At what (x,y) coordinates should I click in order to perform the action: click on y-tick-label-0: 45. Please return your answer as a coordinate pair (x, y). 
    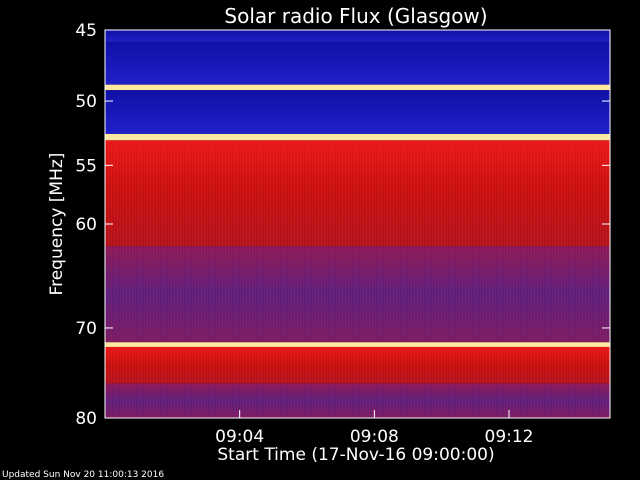
    Looking at the image, I should click on (86, 31).